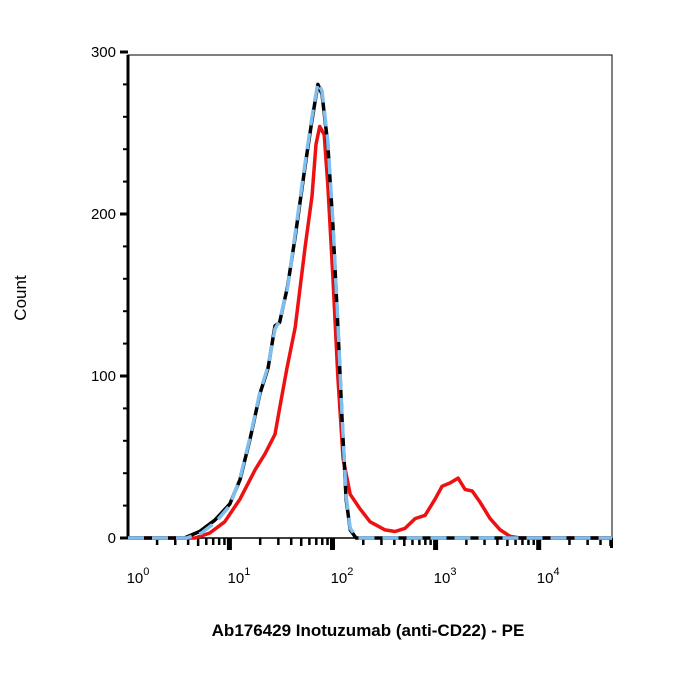  What do you see at coordinates (103, 376) in the screenshot?
I see `y-tick-label: 100` at bounding box center [103, 376].